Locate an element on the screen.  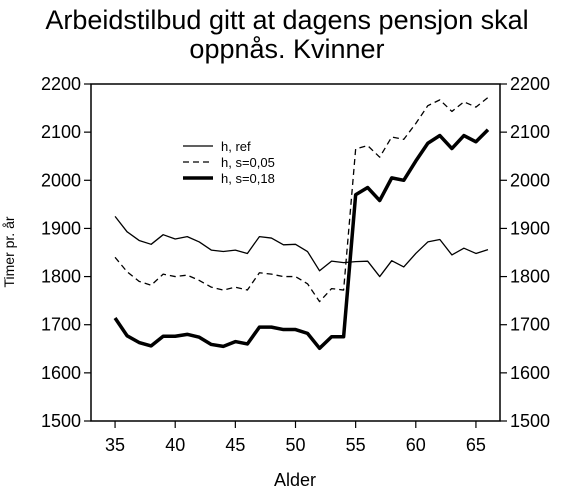
x-tick-label: 45 is located at coordinates (235, 445).